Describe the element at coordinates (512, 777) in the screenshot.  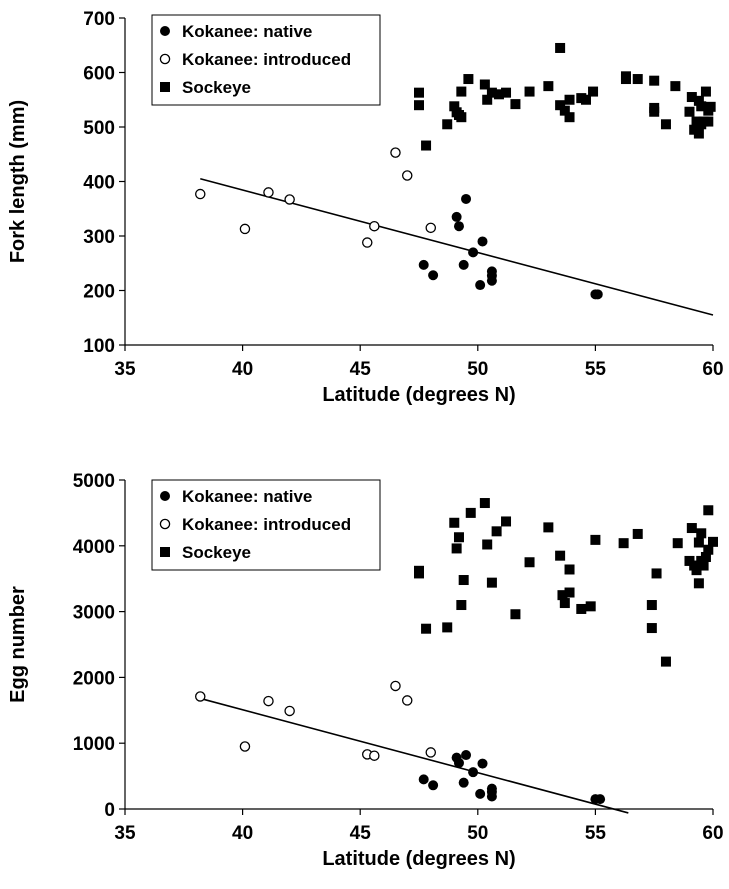
I see `series-filled-circle` at that location.